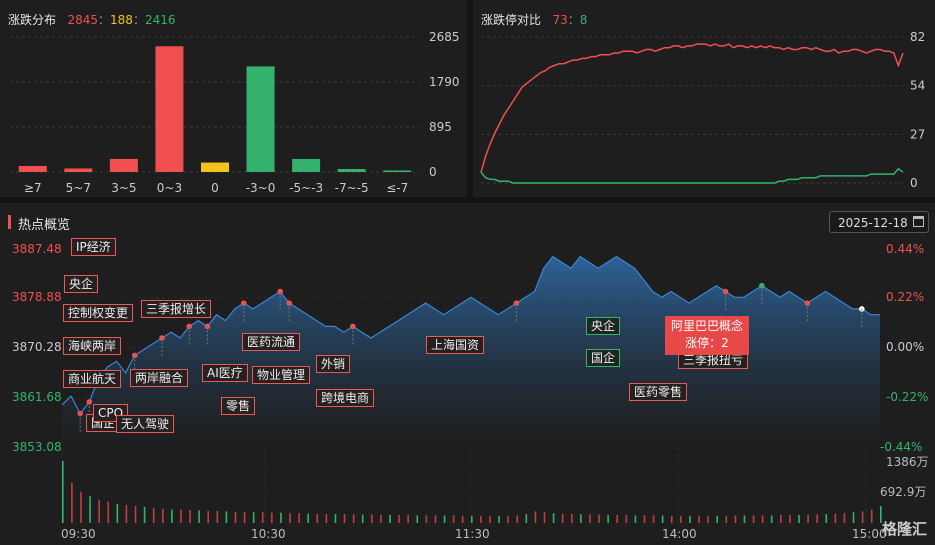 This screenshot has height=545, width=935. I want to click on hotspot-tag: 控制权变更, so click(98, 313).